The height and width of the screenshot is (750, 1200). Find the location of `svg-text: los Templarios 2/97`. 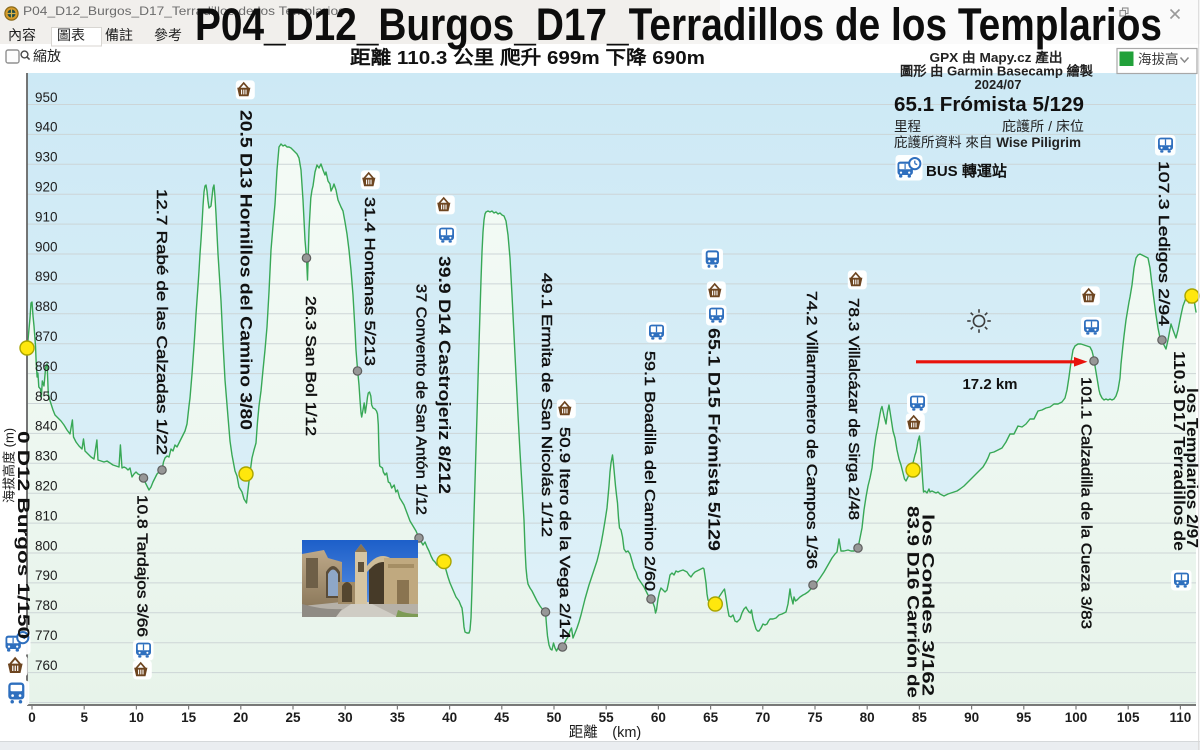

svg-text: los Templarios 2/97 is located at coordinates (1191, 468).